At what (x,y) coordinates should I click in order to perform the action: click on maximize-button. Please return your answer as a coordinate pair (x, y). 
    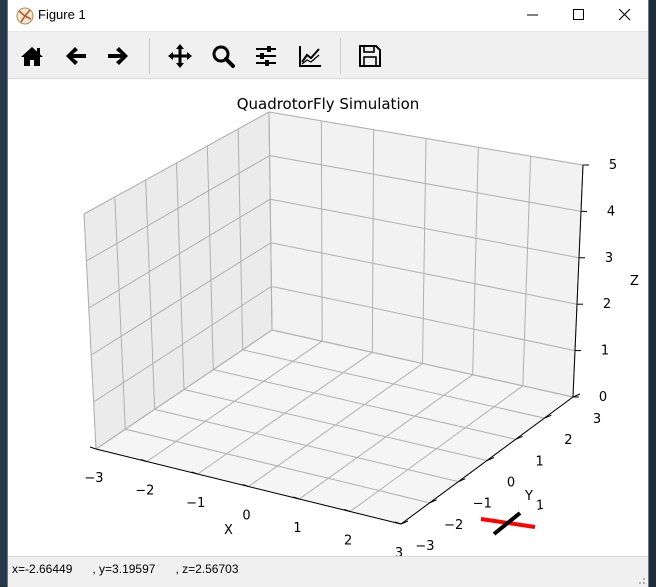
    Looking at the image, I should click on (579, 15).